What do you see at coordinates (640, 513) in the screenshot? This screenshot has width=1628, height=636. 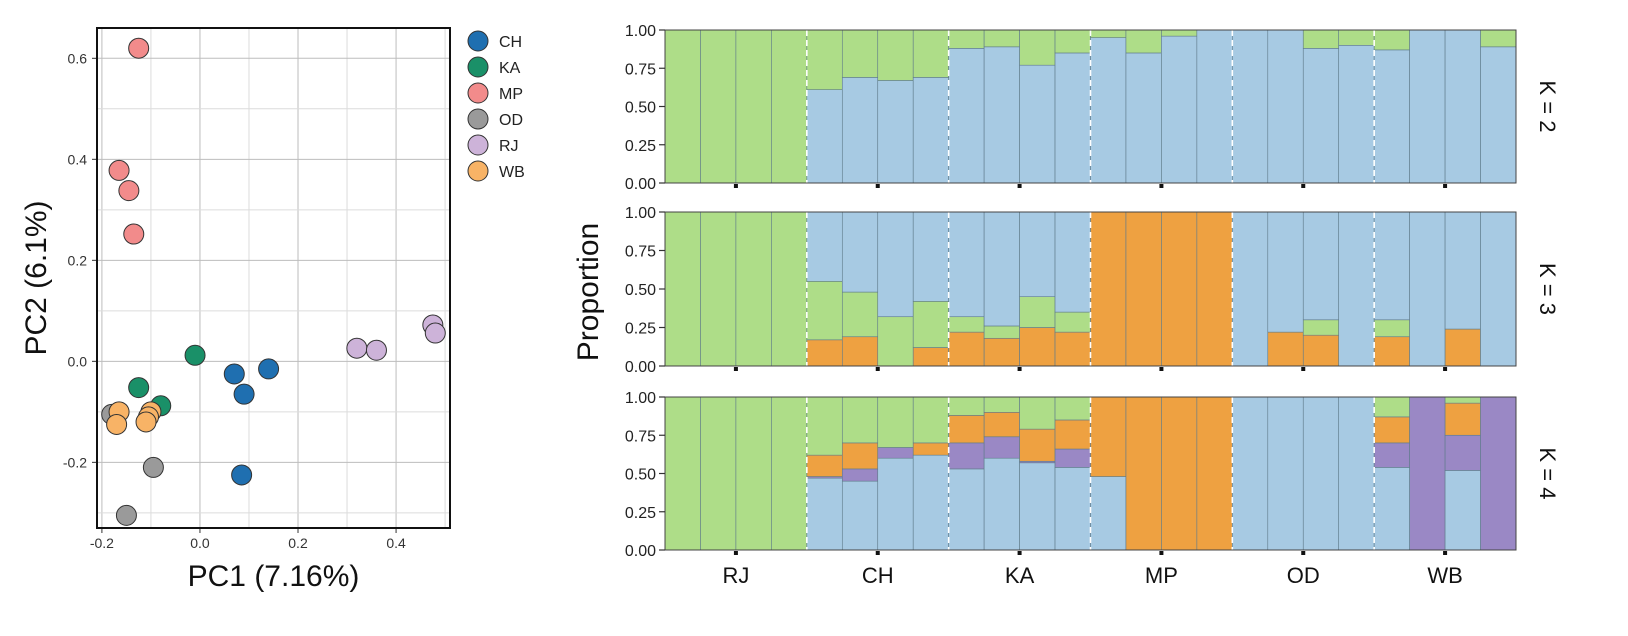 I see `y-tick-label: 0.25` at bounding box center [640, 513].